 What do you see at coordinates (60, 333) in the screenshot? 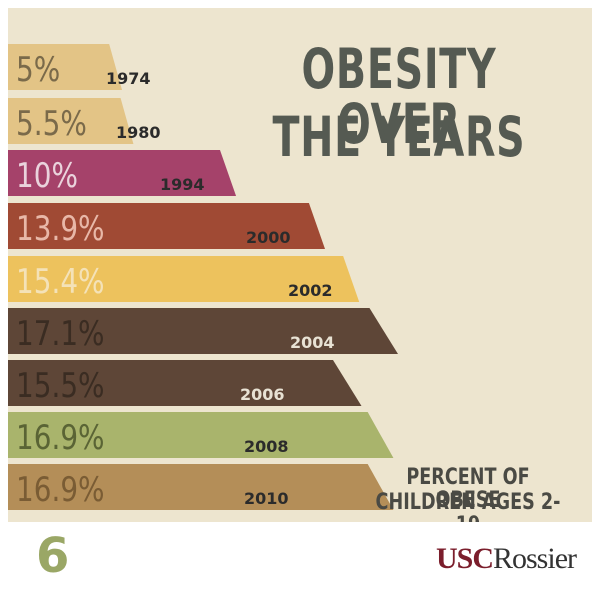
I see `value-label-2004: 17.1%` at bounding box center [60, 333].